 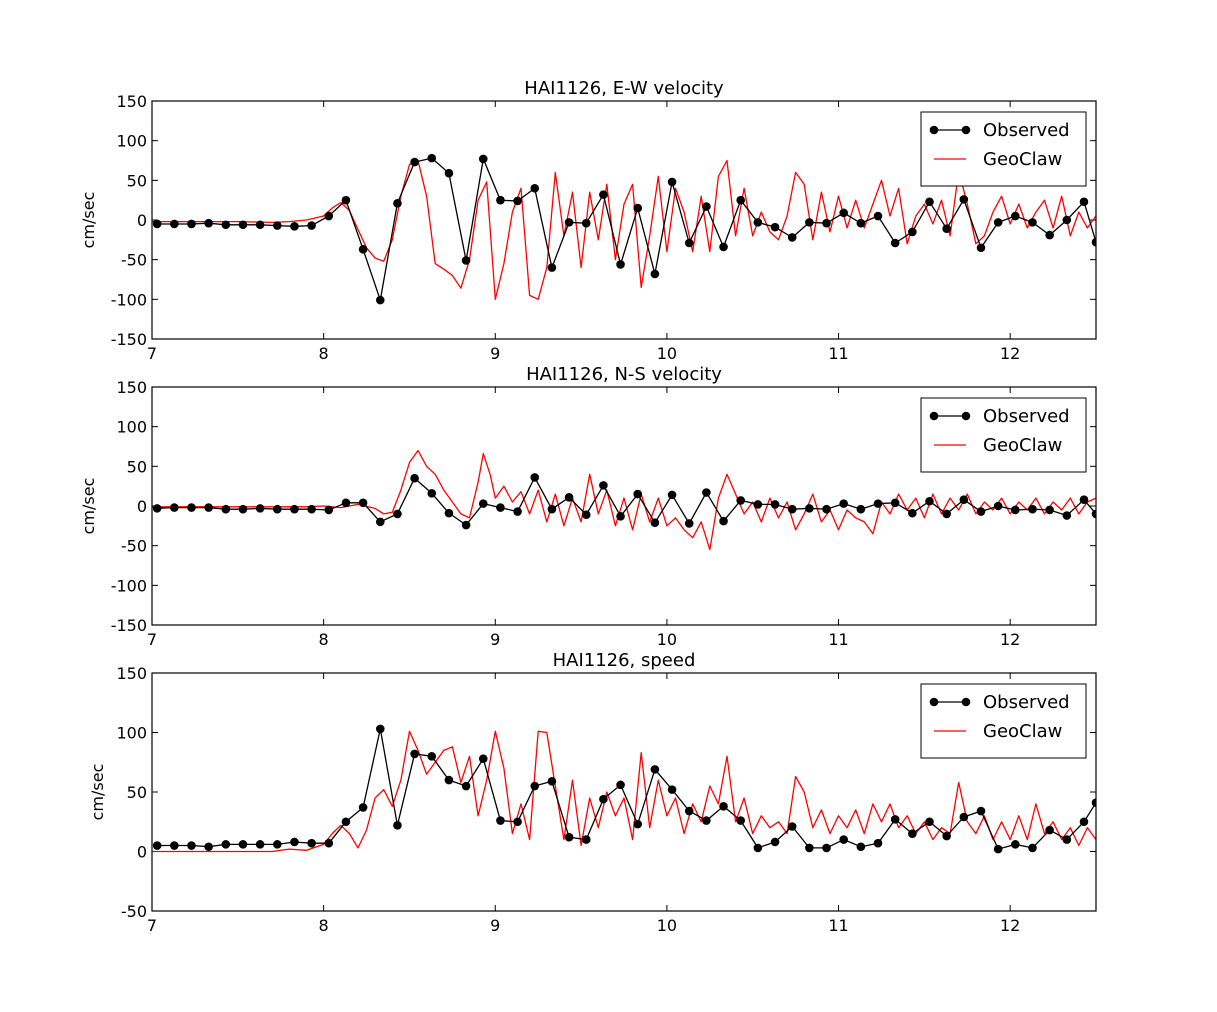 What do you see at coordinates (134, 260) in the screenshot?
I see `y-tick-label: -50` at bounding box center [134, 260].